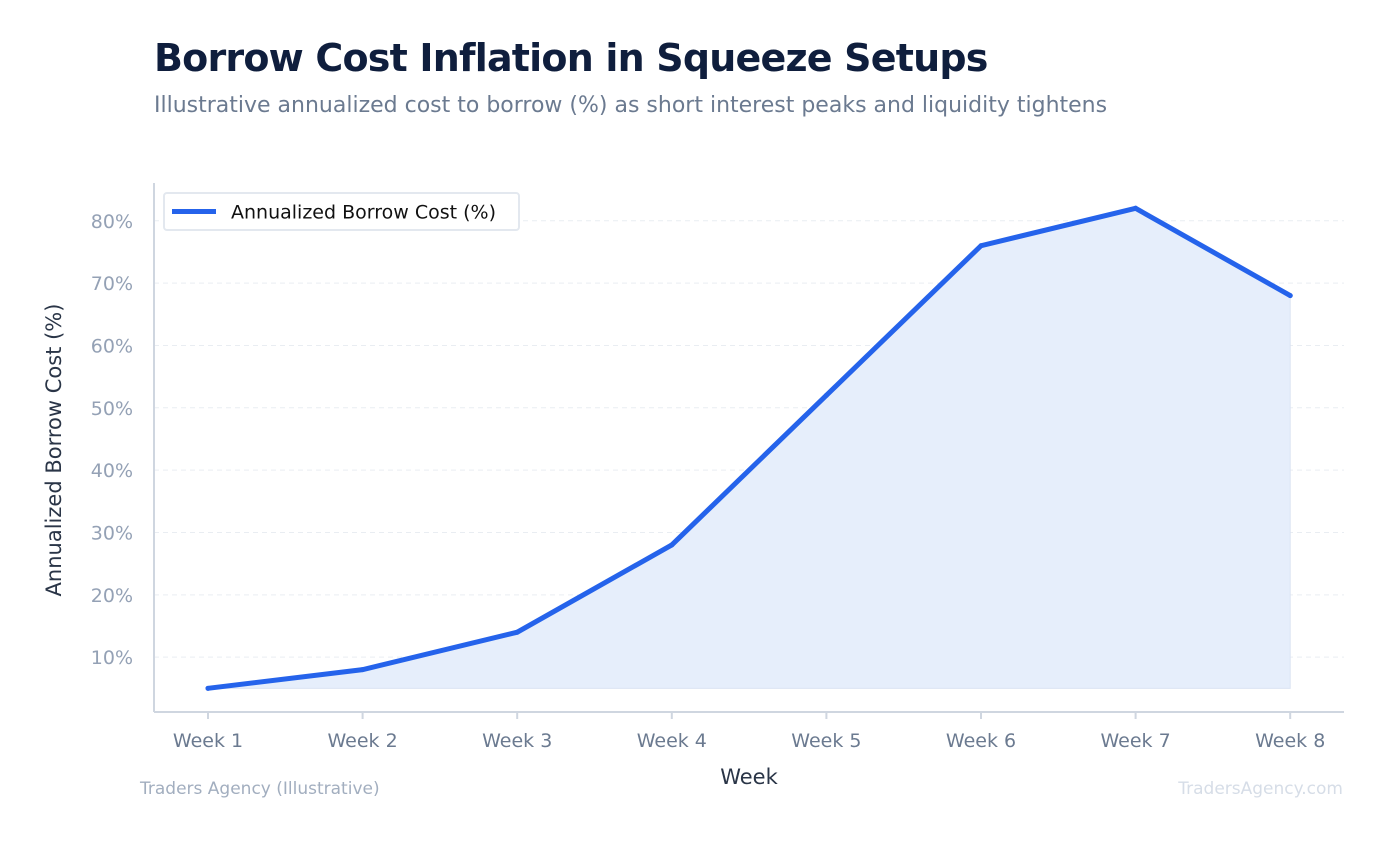 This screenshot has width=1388, height=845. Describe the element at coordinates (672, 741) in the screenshot. I see `x-tick-label: Week 4` at that location.